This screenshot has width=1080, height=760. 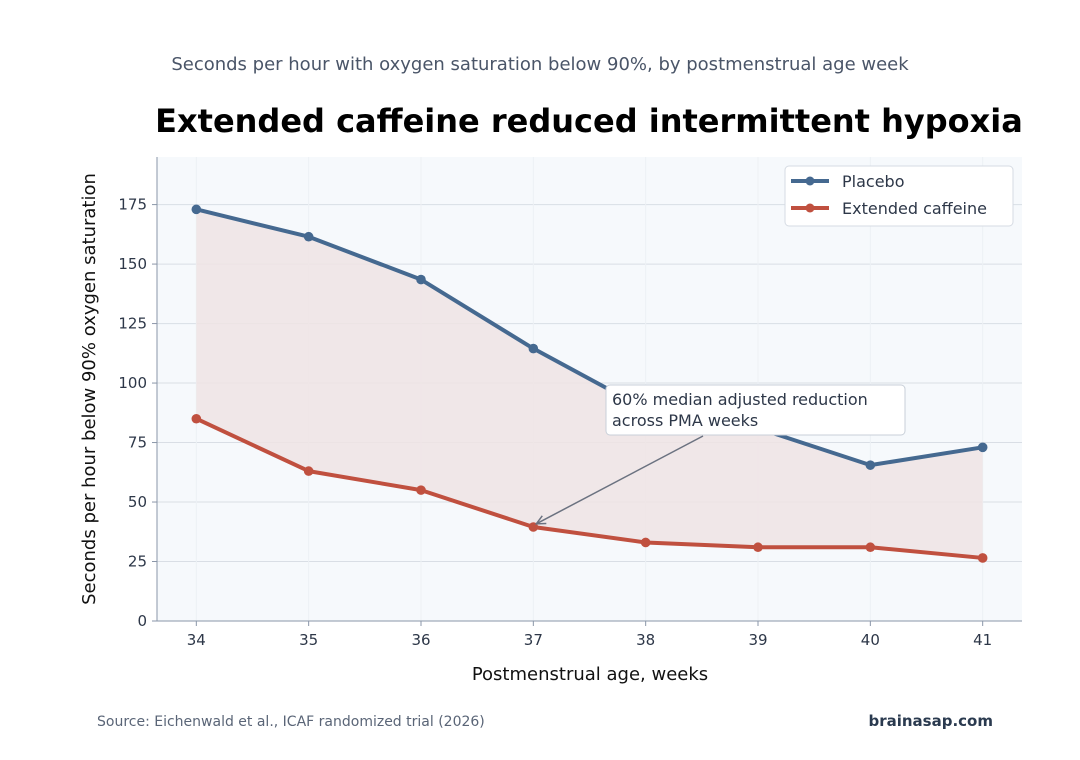 I want to click on legend-label-placebo: Placebo, so click(x=873, y=181).